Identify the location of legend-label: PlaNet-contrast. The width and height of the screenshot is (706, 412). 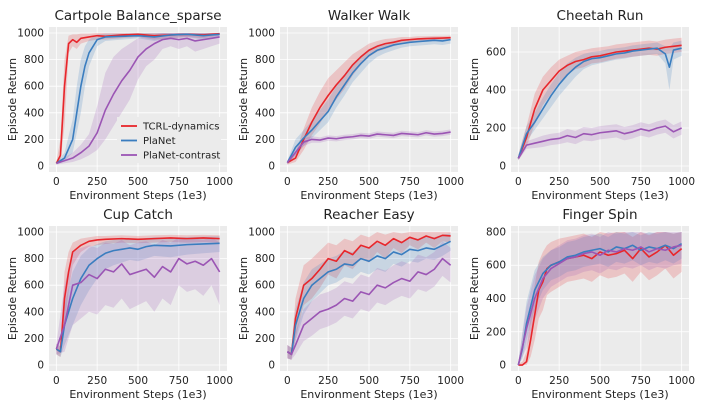
(181, 156).